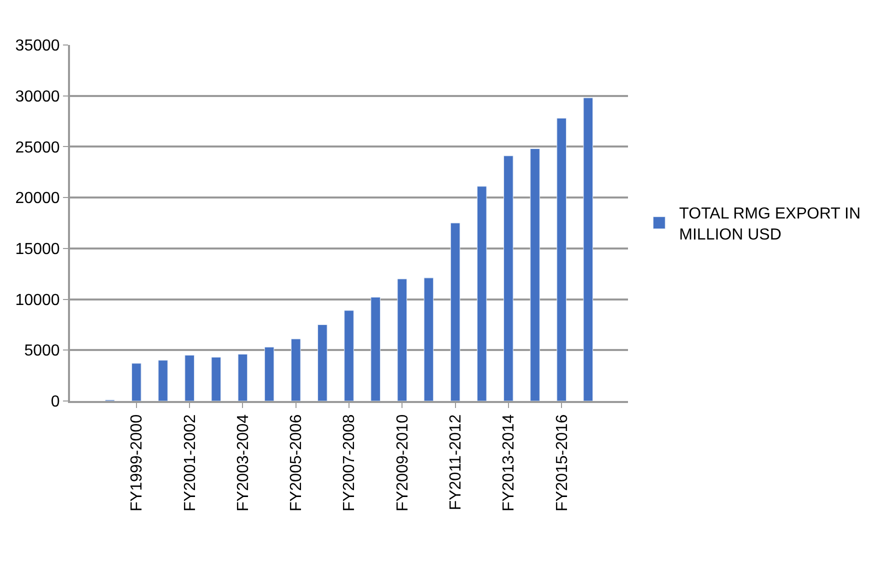  Describe the element at coordinates (37, 199) in the screenshot. I see `y-tick-label: 20000` at that location.